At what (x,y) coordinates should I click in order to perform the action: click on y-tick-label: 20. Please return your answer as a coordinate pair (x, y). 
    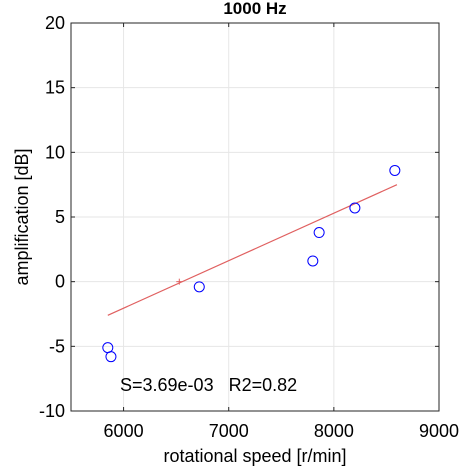
    Looking at the image, I should click on (55, 23).